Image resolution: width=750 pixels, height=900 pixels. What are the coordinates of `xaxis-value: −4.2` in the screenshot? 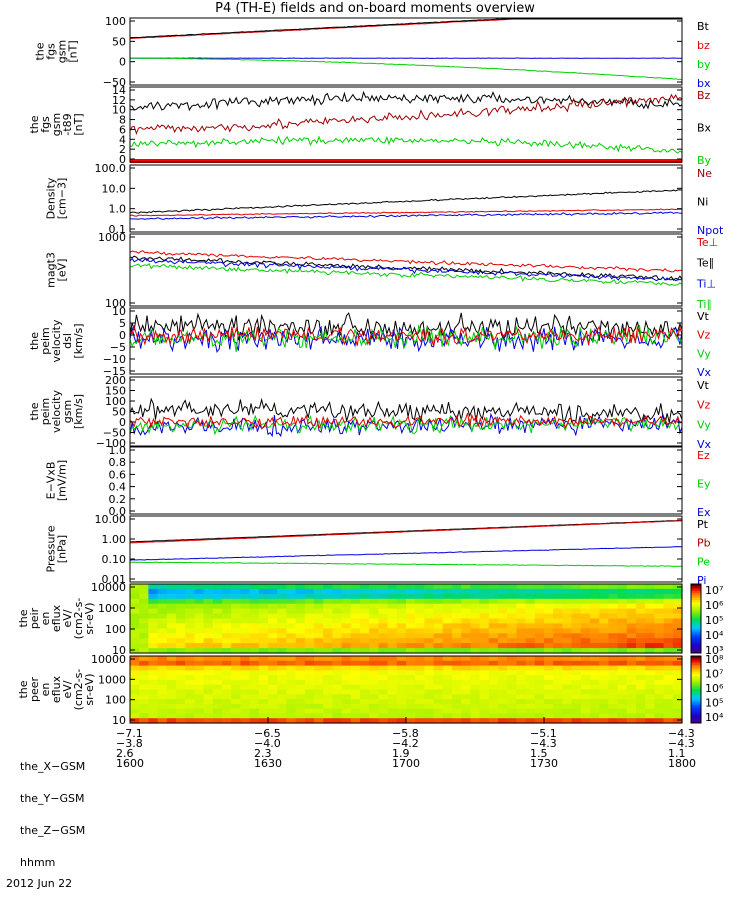 It's located at (405, 743).